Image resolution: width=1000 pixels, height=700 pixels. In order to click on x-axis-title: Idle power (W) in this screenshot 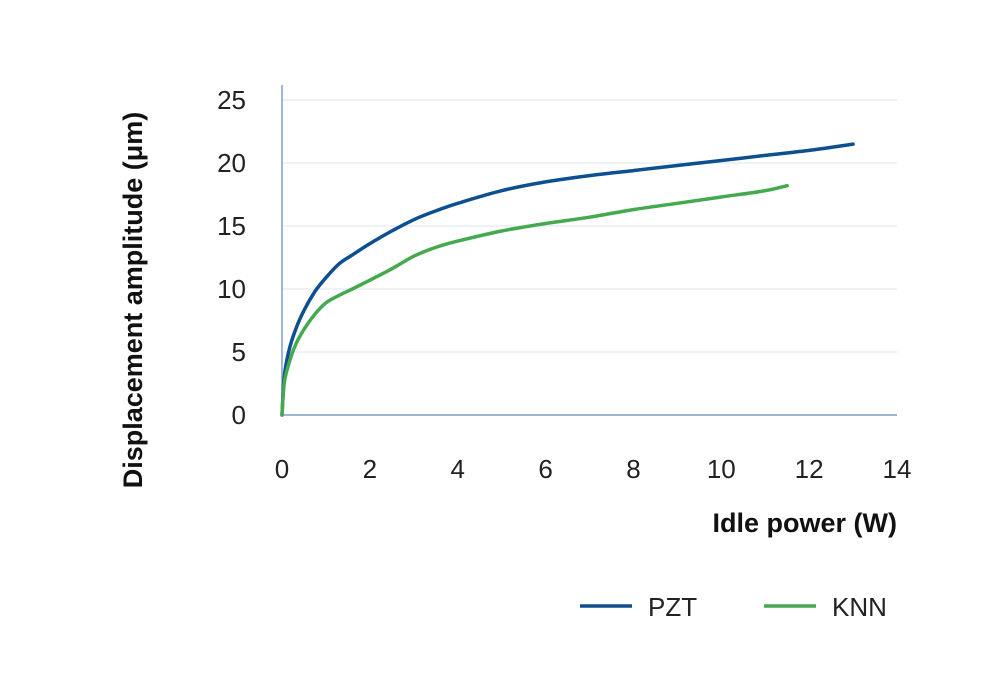, I will do `click(805, 523)`.